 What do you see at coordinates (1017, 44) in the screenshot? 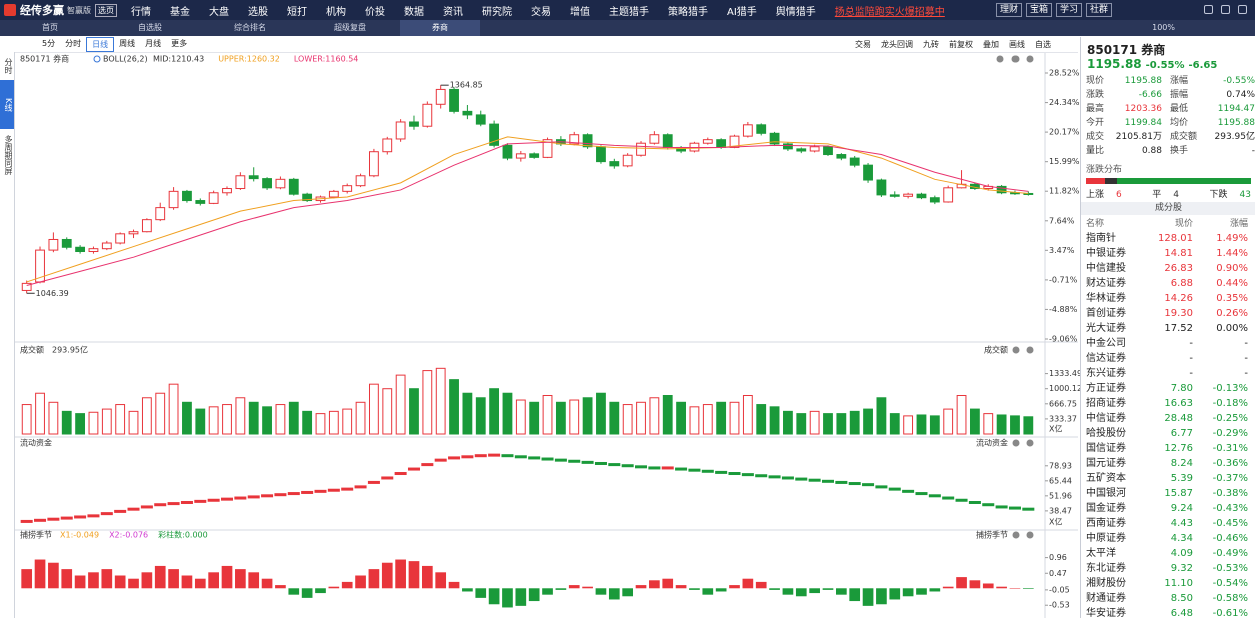
I see `tool-button: 画线` at bounding box center [1017, 44].